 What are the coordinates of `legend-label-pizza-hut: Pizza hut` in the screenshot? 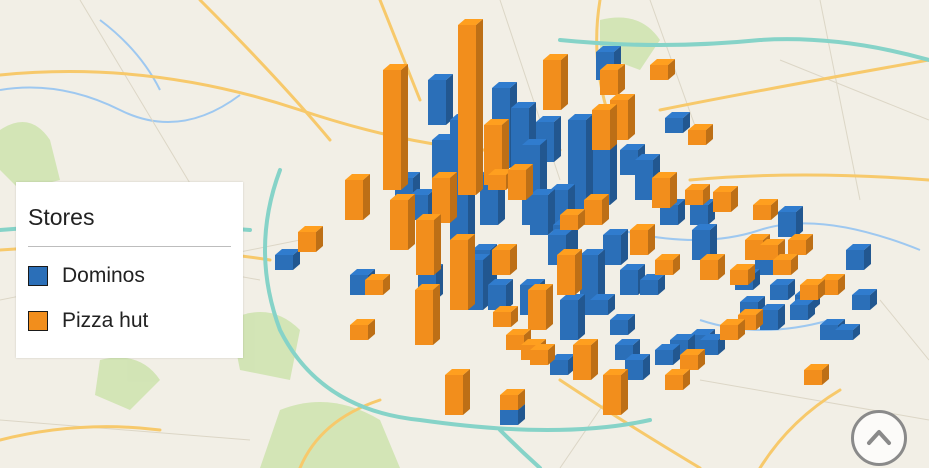 It's located at (105, 320).